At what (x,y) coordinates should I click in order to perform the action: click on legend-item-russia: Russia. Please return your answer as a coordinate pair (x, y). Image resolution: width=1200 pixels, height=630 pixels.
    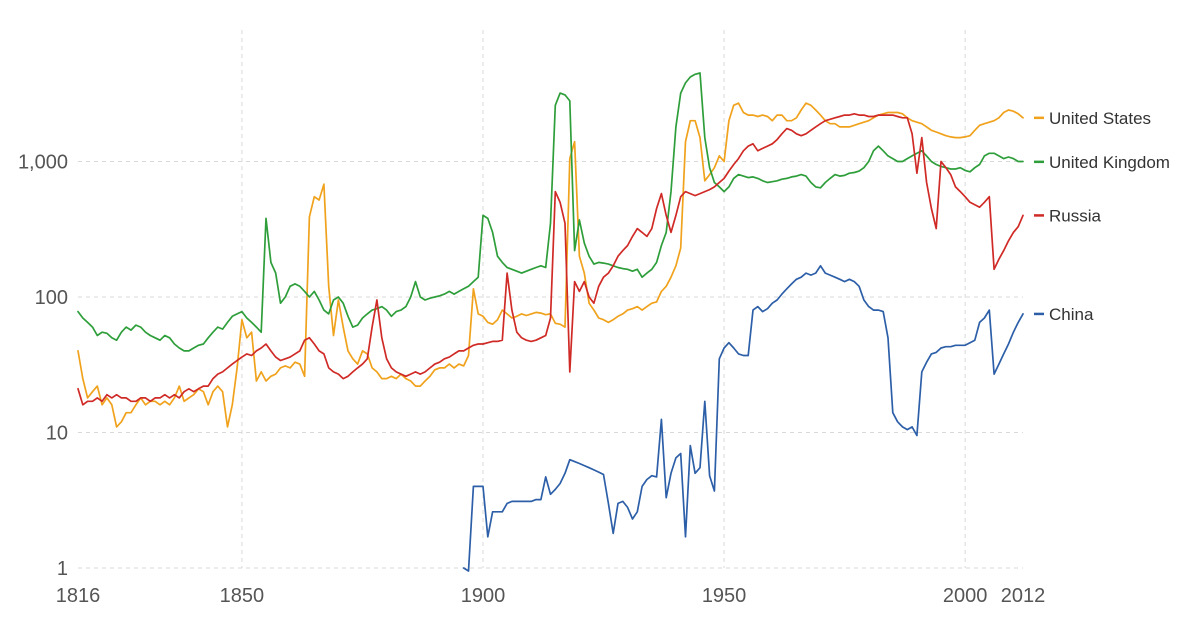
    Looking at the image, I should click on (1068, 215).